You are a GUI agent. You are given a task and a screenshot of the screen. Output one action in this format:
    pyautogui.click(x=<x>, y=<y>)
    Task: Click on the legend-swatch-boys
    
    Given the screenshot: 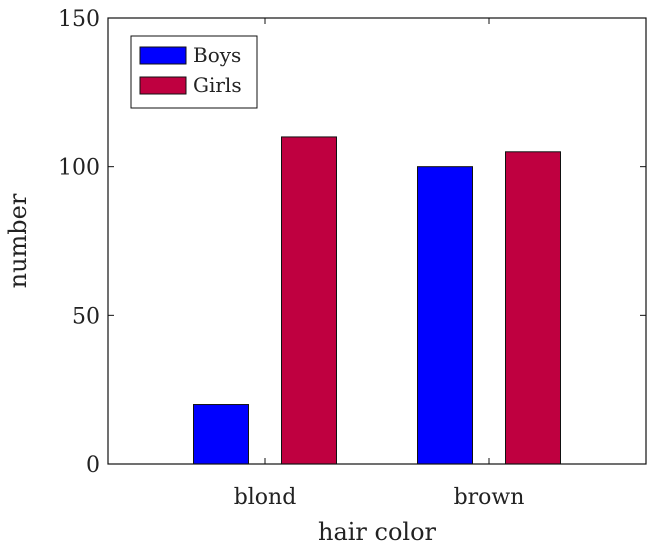 What is the action you would take?
    pyautogui.click(x=163, y=55)
    